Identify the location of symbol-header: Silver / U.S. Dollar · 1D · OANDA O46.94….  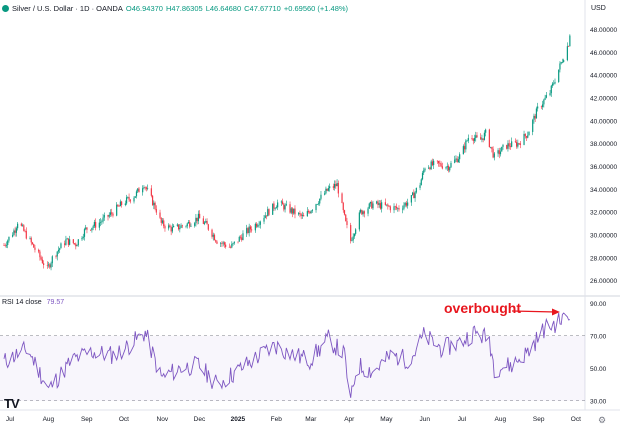
(175, 8).